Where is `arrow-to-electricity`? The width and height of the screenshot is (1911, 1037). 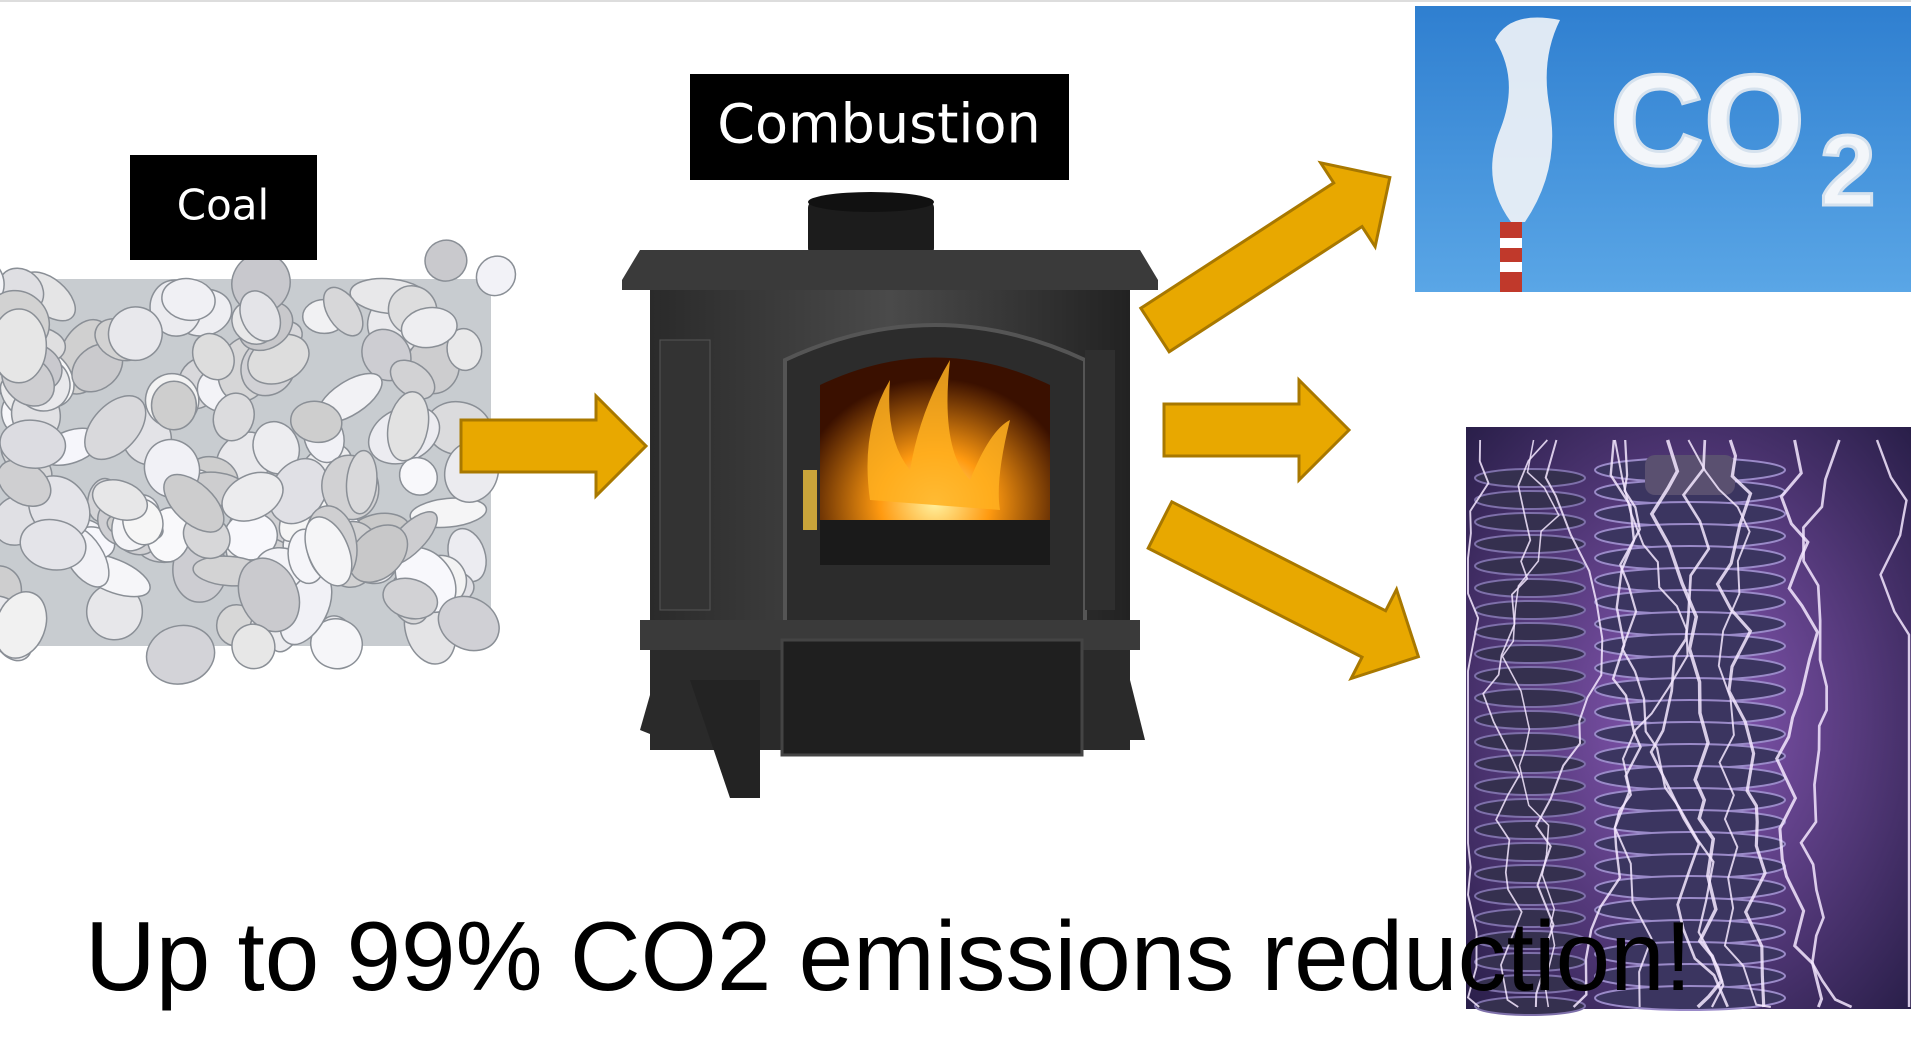 arrow-to-electricity is located at coordinates (1283, 590).